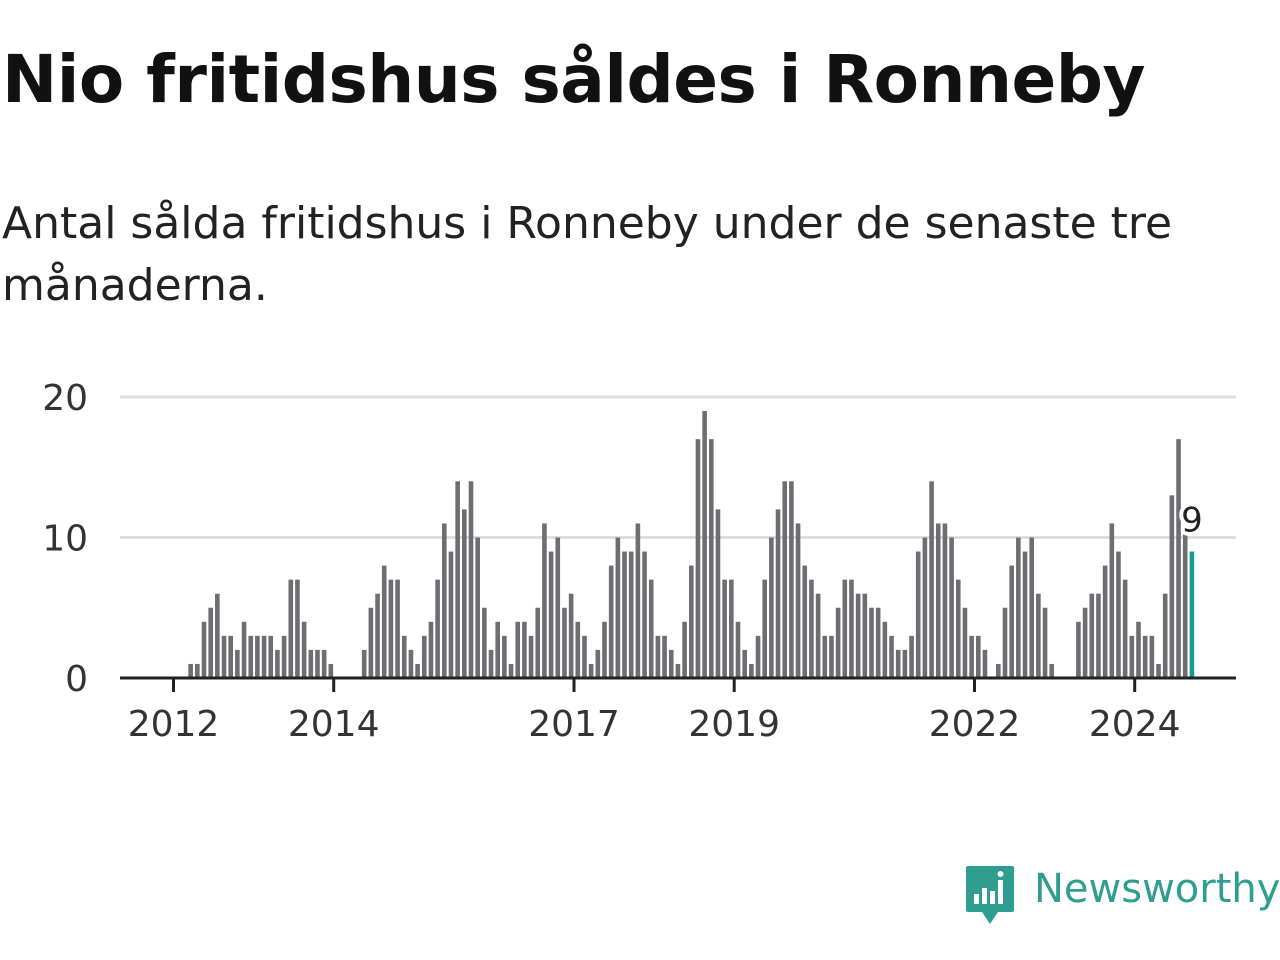 Image resolution: width=1280 pixels, height=960 pixels. I want to click on y-tick-label: 10, so click(65, 539).